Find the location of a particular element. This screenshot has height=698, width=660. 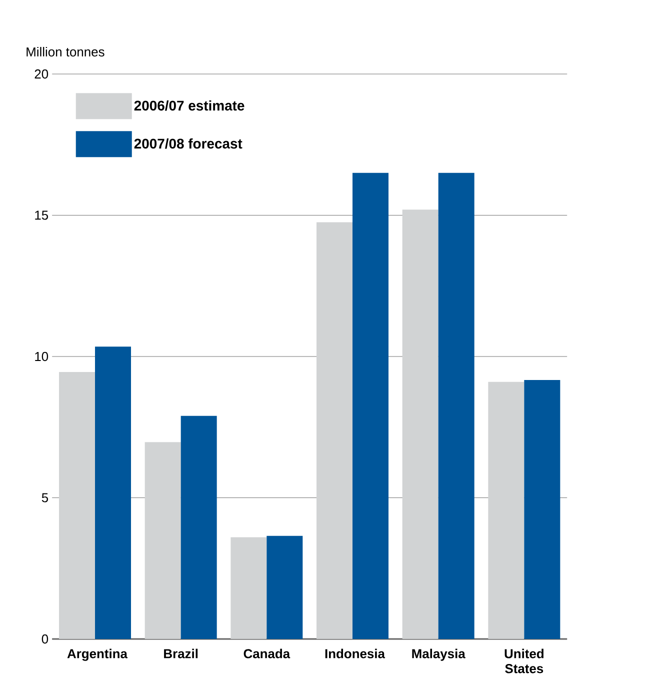

y-tick-label: 20 is located at coordinates (41, 74).